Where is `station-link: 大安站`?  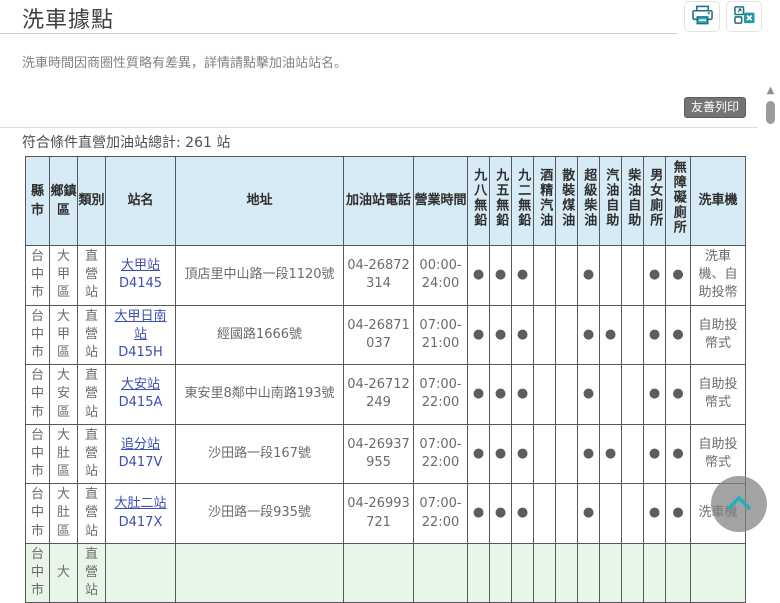 station-link: 大安站 is located at coordinates (140, 385).